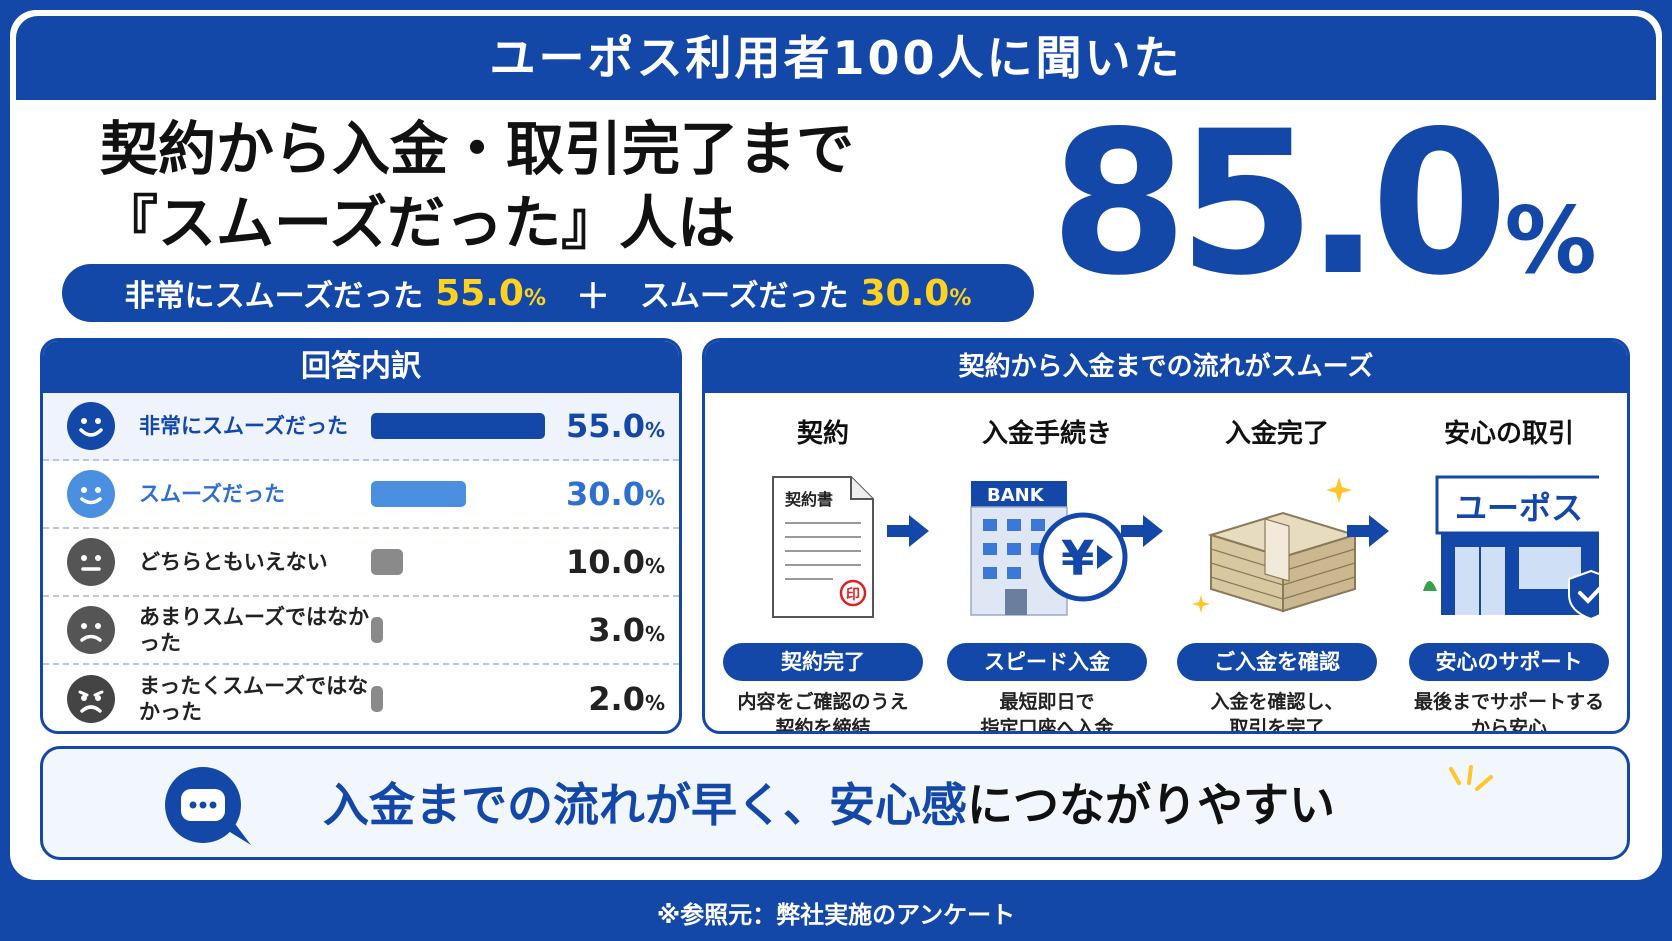 This screenshot has height=941, width=1672. What do you see at coordinates (212, 494) in the screenshot?
I see `row-label: スムーズだった` at bounding box center [212, 494].